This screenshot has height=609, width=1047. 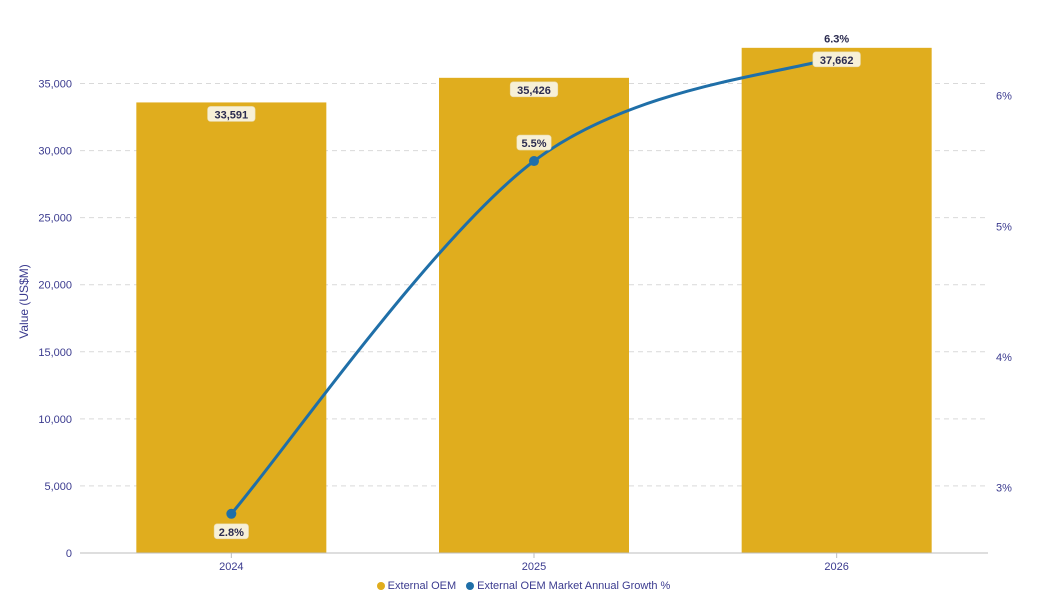 I want to click on legend-label-bar: External OEM, so click(x=422, y=586).